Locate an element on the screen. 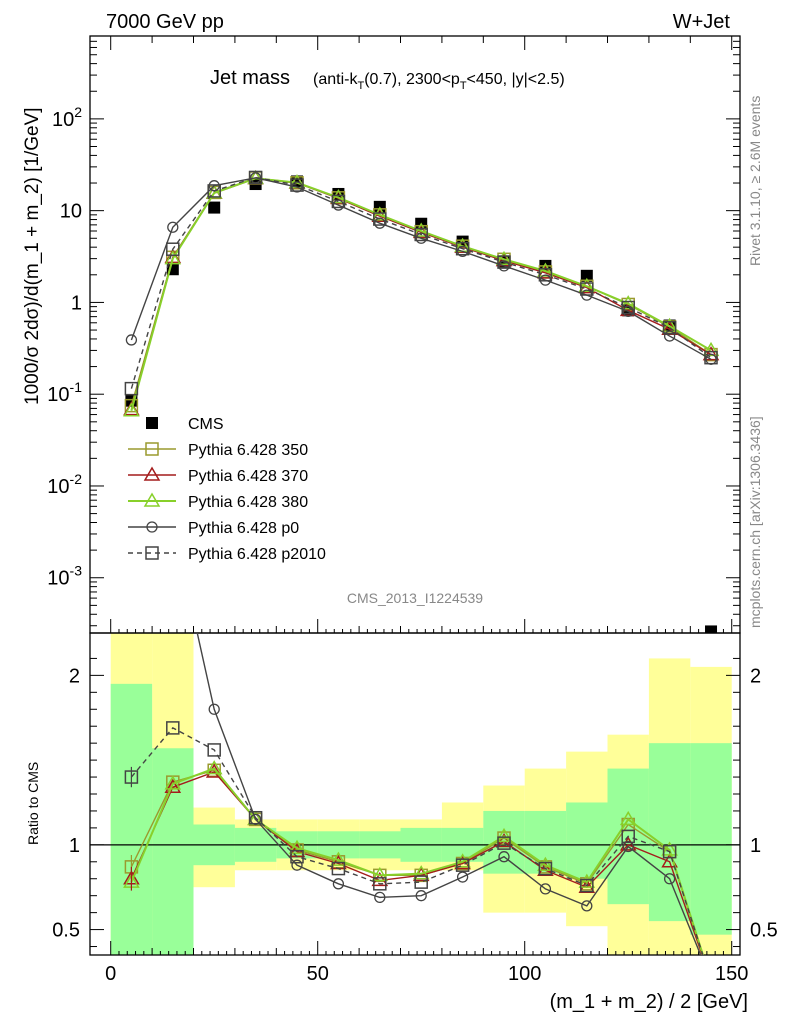  point-data is located at coordinates (711, 629).